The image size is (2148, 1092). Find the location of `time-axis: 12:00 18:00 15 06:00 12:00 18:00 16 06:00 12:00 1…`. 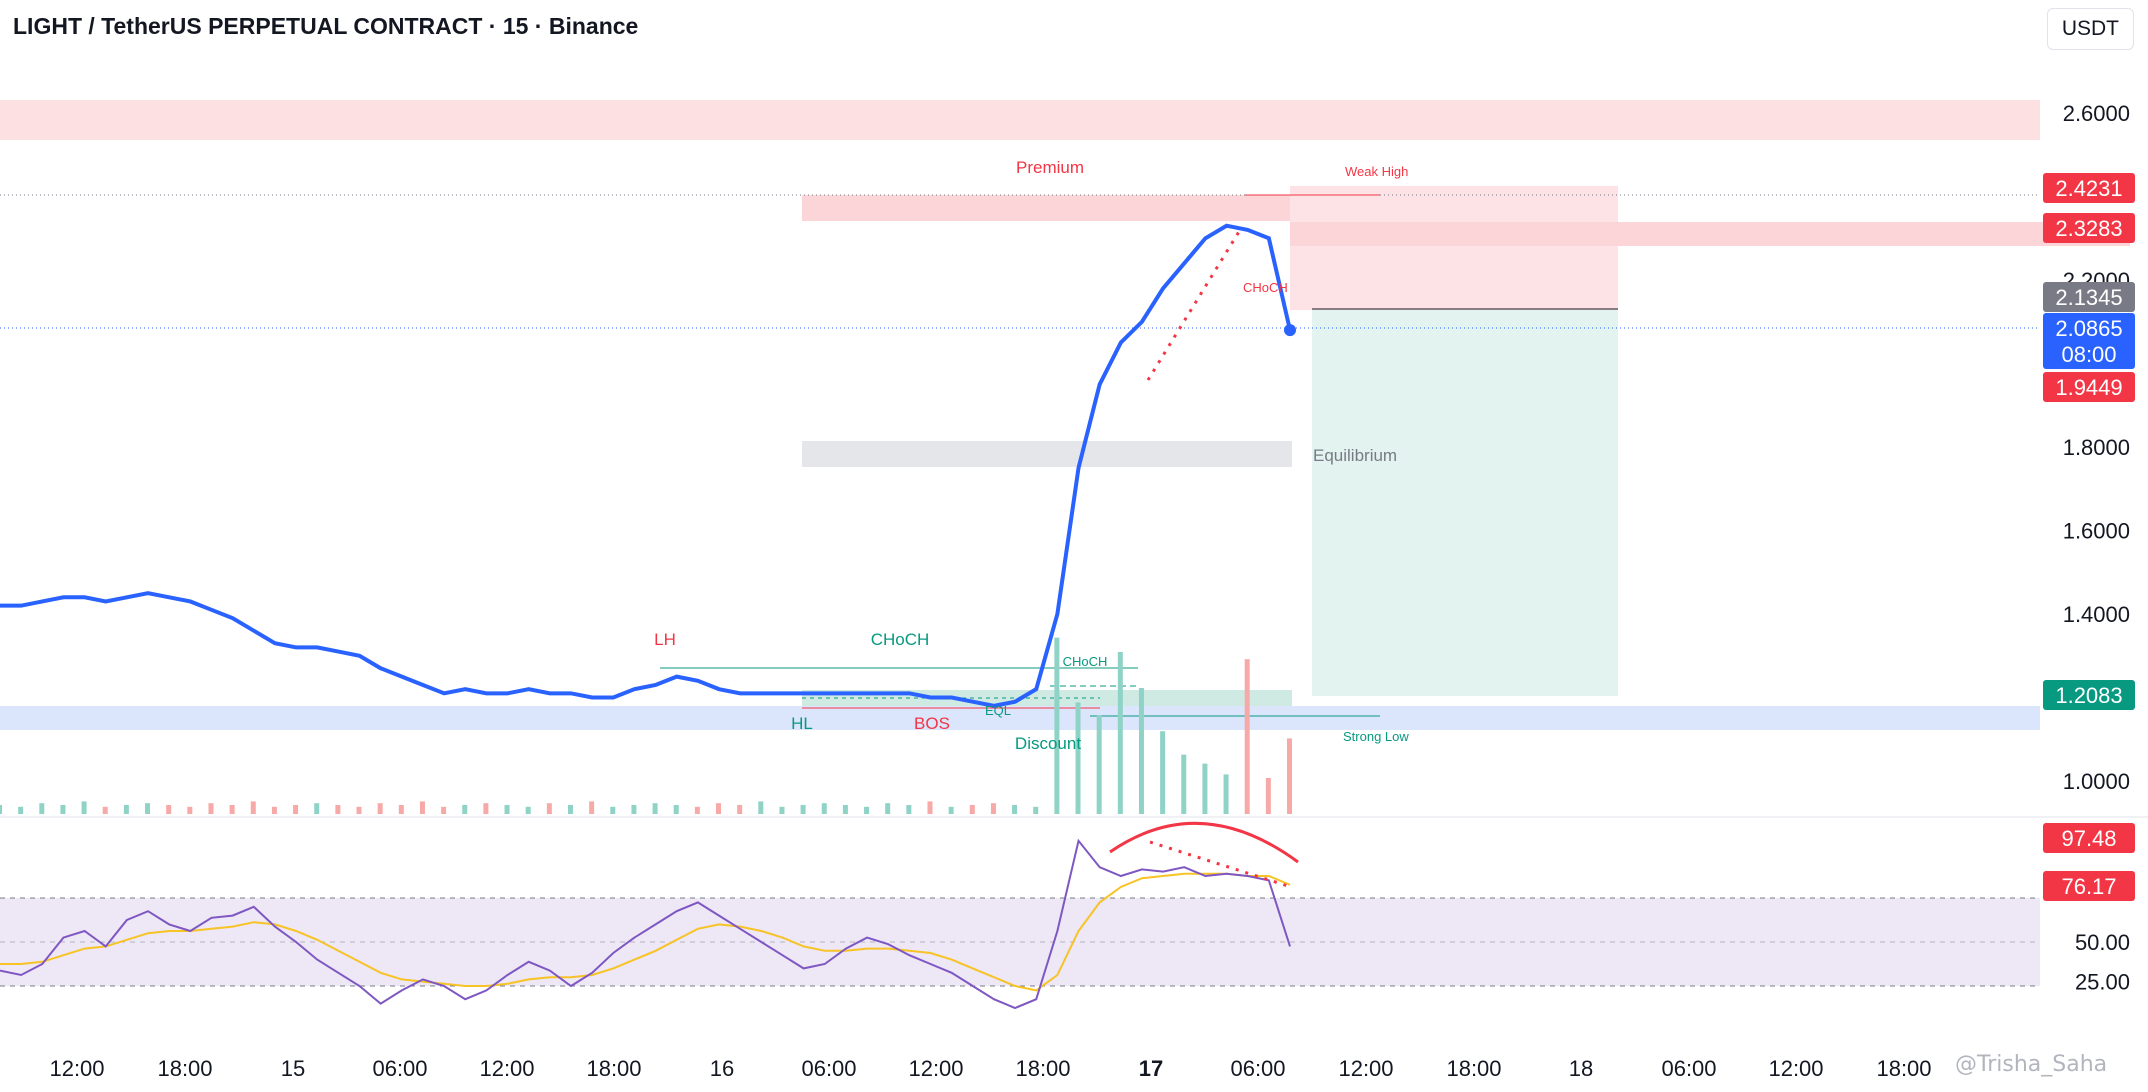

time-axis: 12:00 18:00 15 06:00 12:00 18:00 16 06:00 12:00 1… is located at coordinates (990, 1068).